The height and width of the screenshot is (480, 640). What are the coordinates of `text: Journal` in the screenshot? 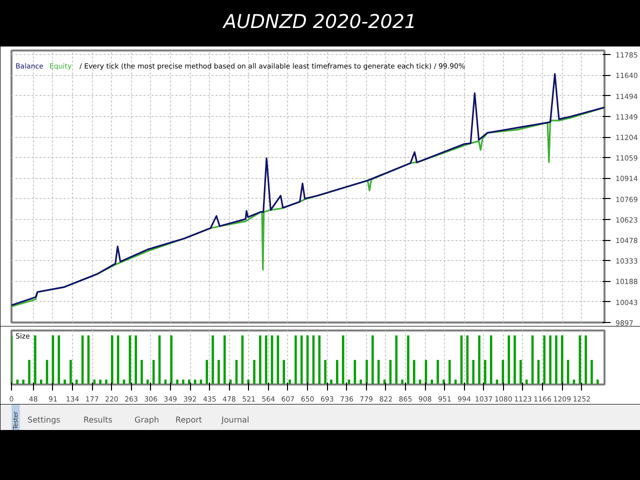 It's located at (235, 420).